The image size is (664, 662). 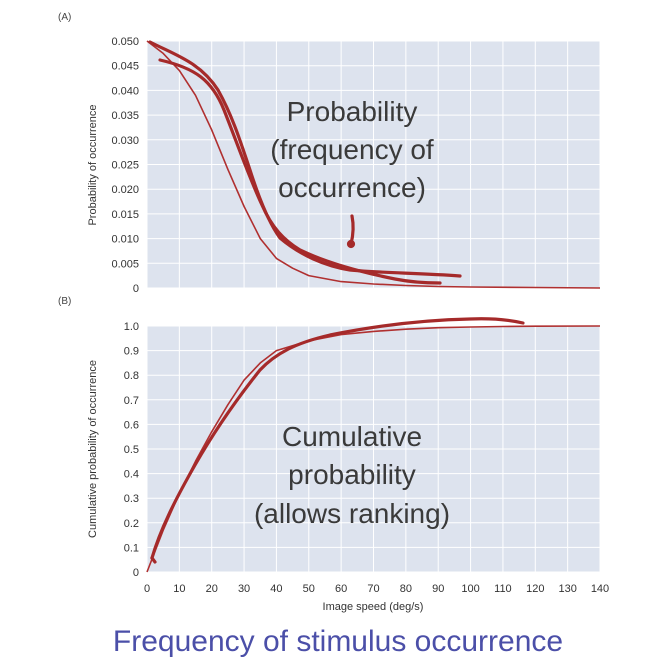 What do you see at coordinates (131, 475) in the screenshot?
I see `panel-b-y-tick-label: 0.4` at bounding box center [131, 475].